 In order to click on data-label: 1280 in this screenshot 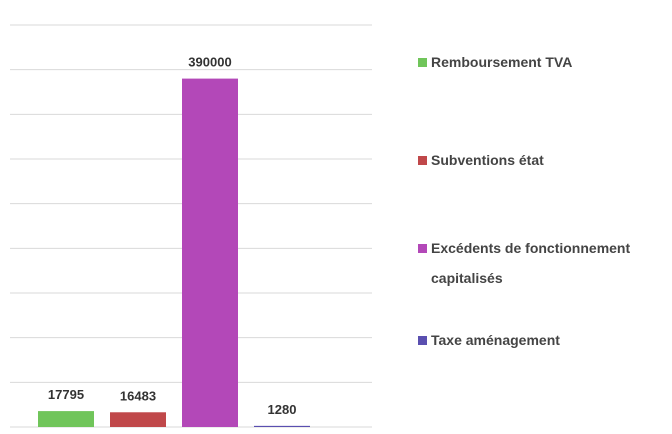, I will do `click(282, 409)`.